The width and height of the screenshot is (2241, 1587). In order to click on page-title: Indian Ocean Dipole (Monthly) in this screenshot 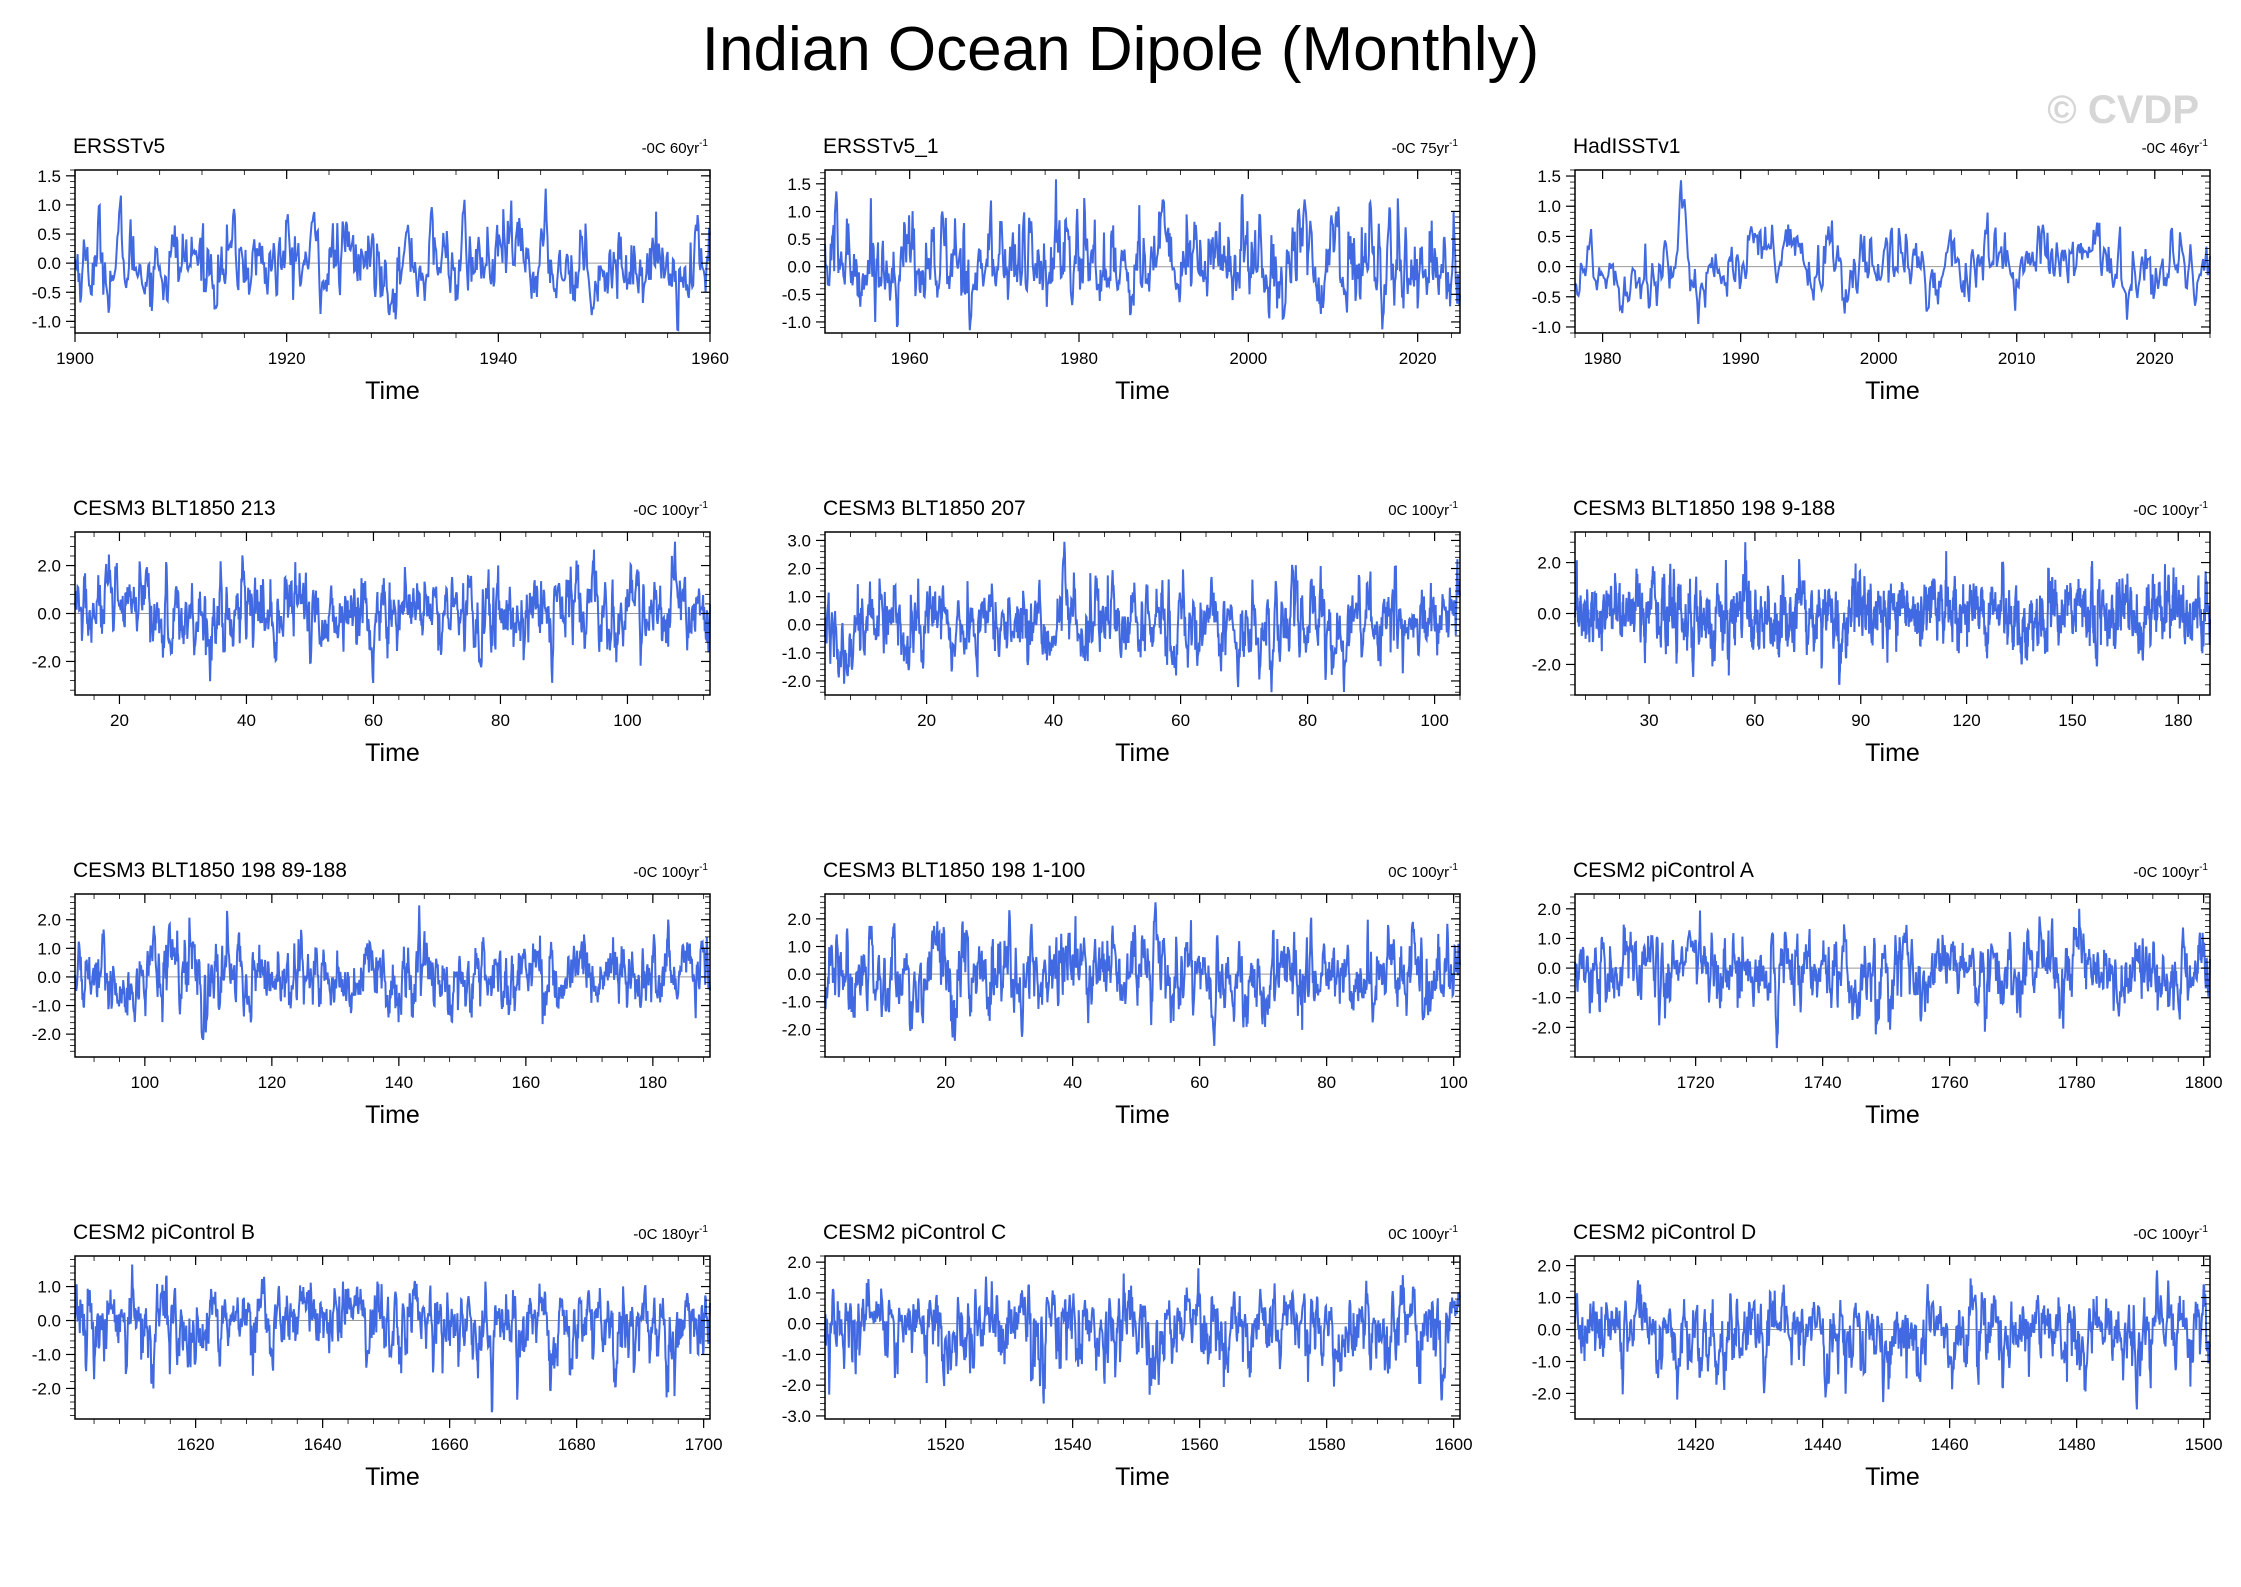, I will do `click(1120, 49)`.